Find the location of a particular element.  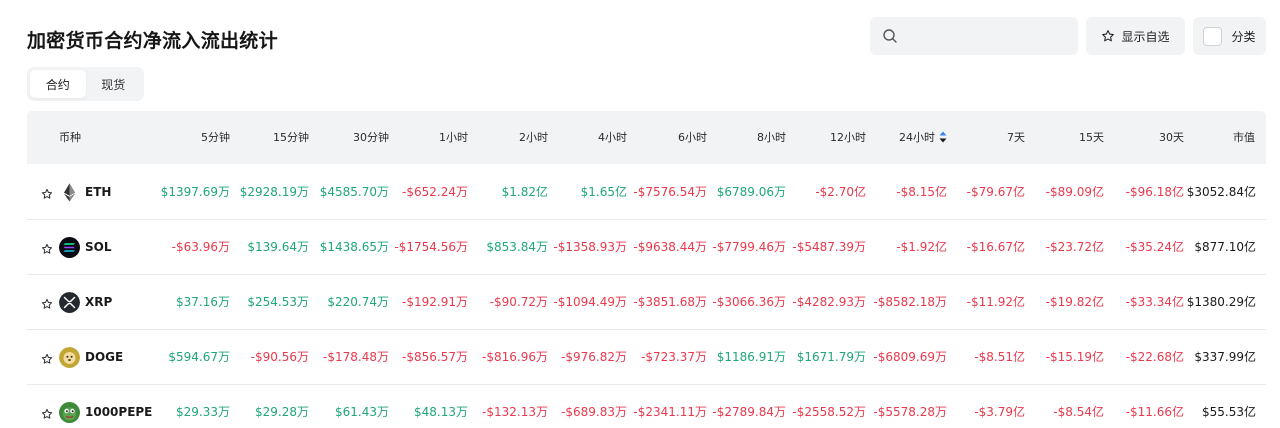

coin-symbol: ETH is located at coordinates (98, 192).